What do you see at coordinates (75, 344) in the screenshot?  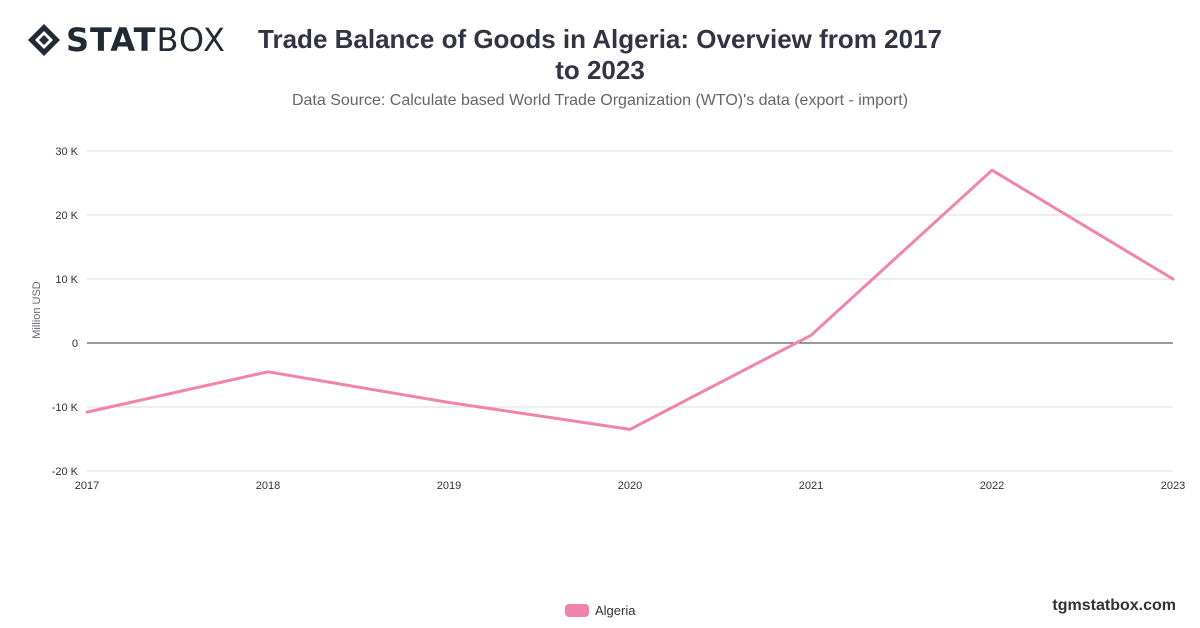 I see `y-tick-label: 0` at bounding box center [75, 344].